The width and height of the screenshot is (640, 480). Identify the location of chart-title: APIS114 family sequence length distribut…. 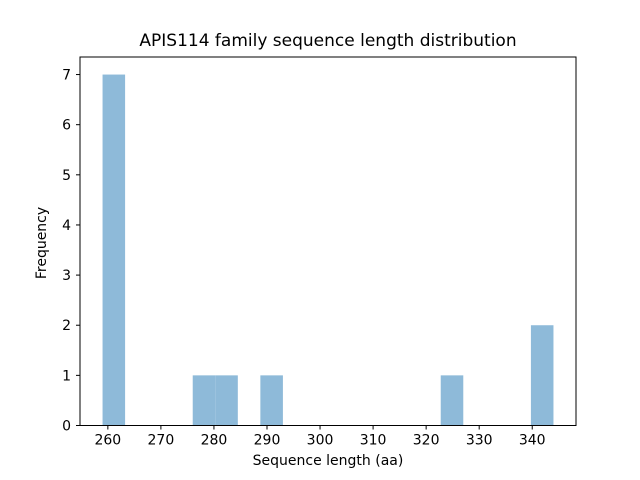
(327, 41).